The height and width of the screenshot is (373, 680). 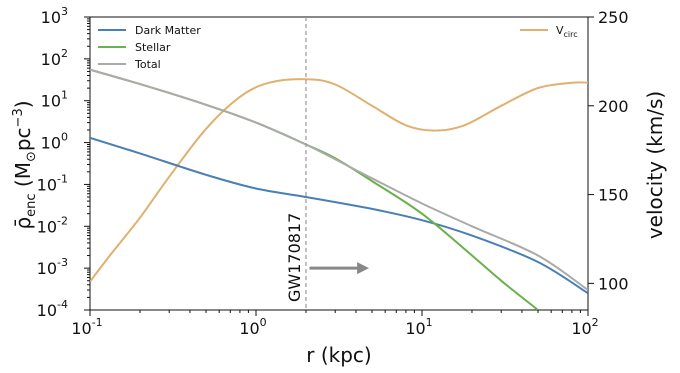 What do you see at coordinates (252, 327) in the screenshot?
I see `x-tick-label: 10⁰` at bounding box center [252, 327].